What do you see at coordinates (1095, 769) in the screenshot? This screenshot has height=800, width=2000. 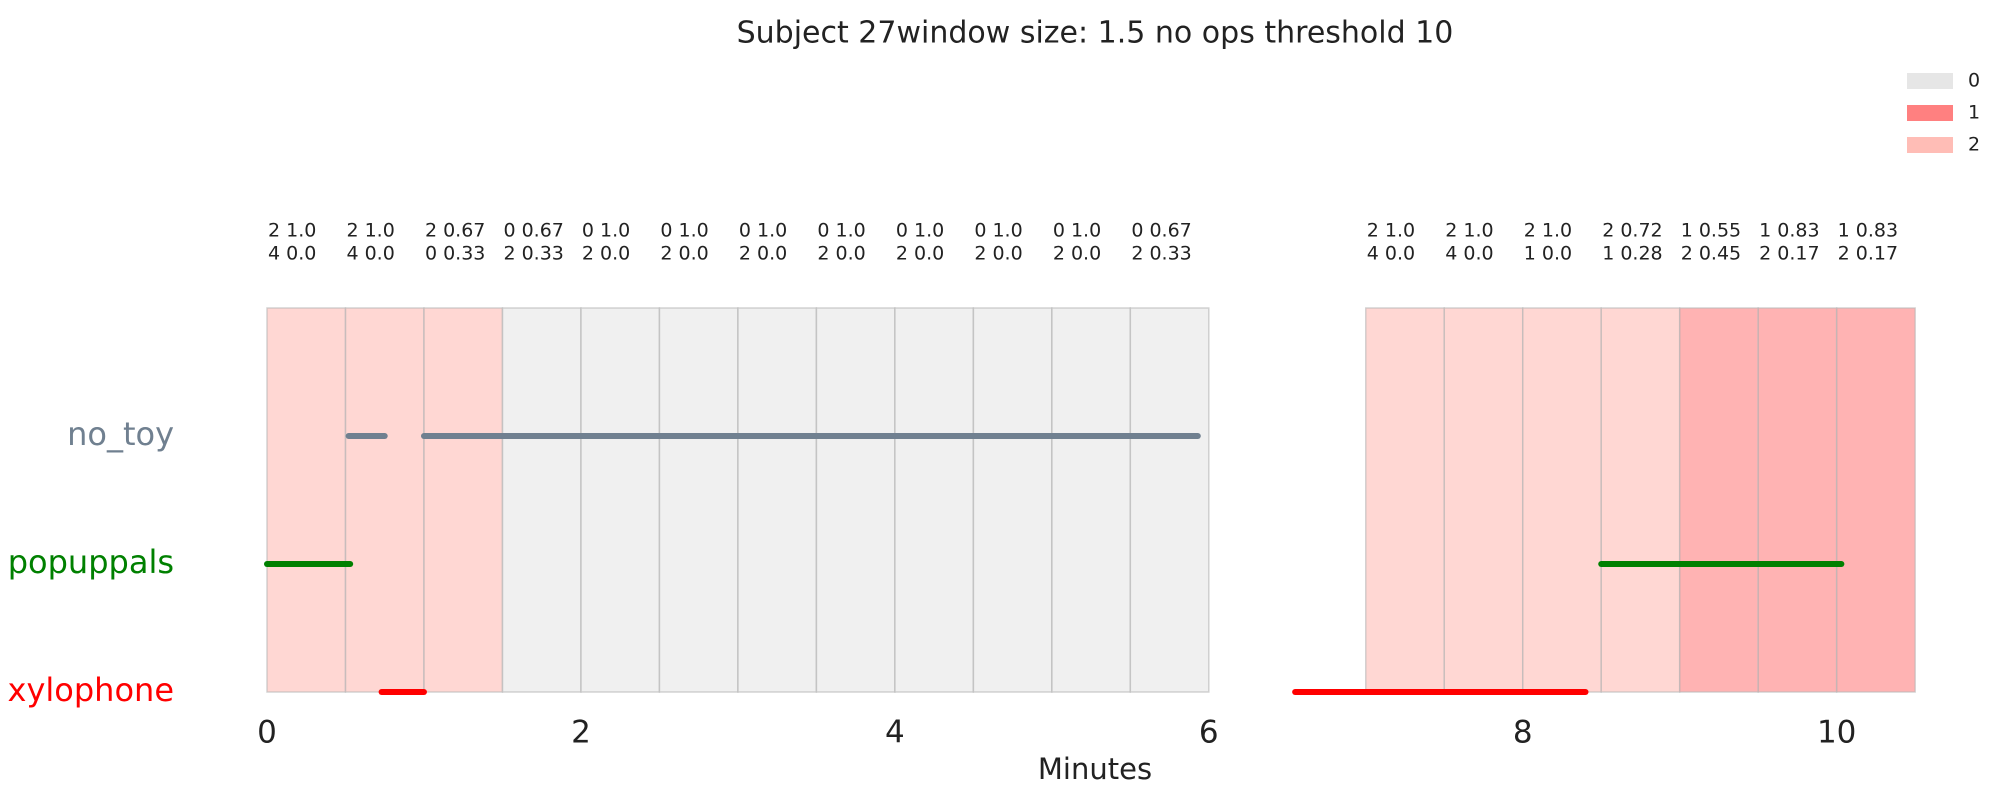 I see `x-axis-label: Minutes` at bounding box center [1095, 769].